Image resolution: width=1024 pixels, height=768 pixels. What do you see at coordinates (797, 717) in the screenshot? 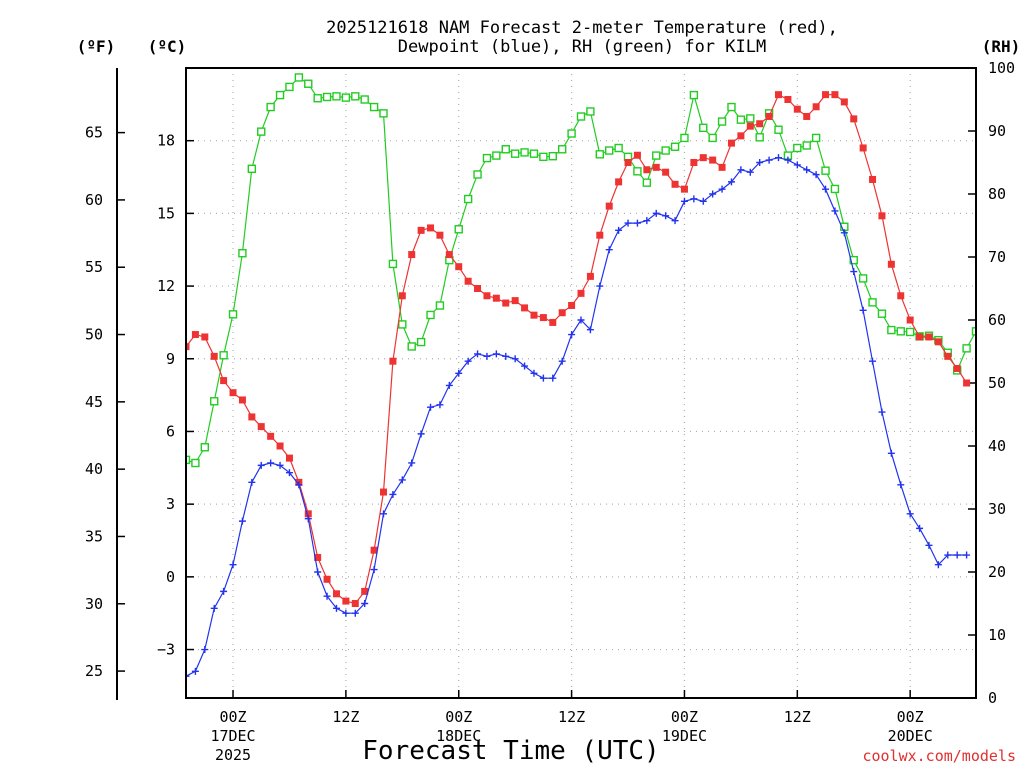
I see `time-tick-label-5: 12Z` at bounding box center [797, 717].